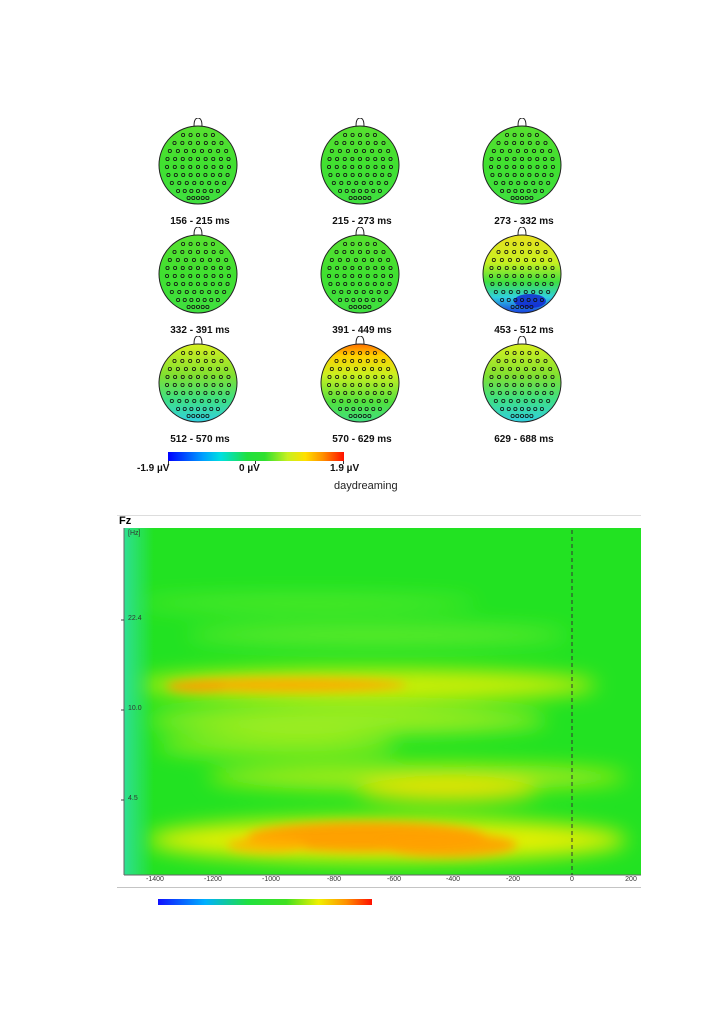  I want to click on topomap-time-label: 512 - 570 ms, so click(200, 439).